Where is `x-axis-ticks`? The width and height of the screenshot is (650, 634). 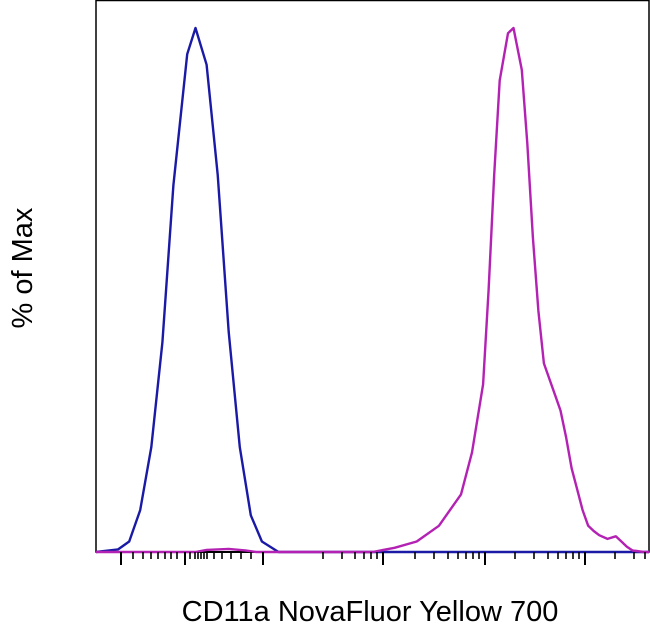
x-axis-ticks is located at coordinates (383, 558).